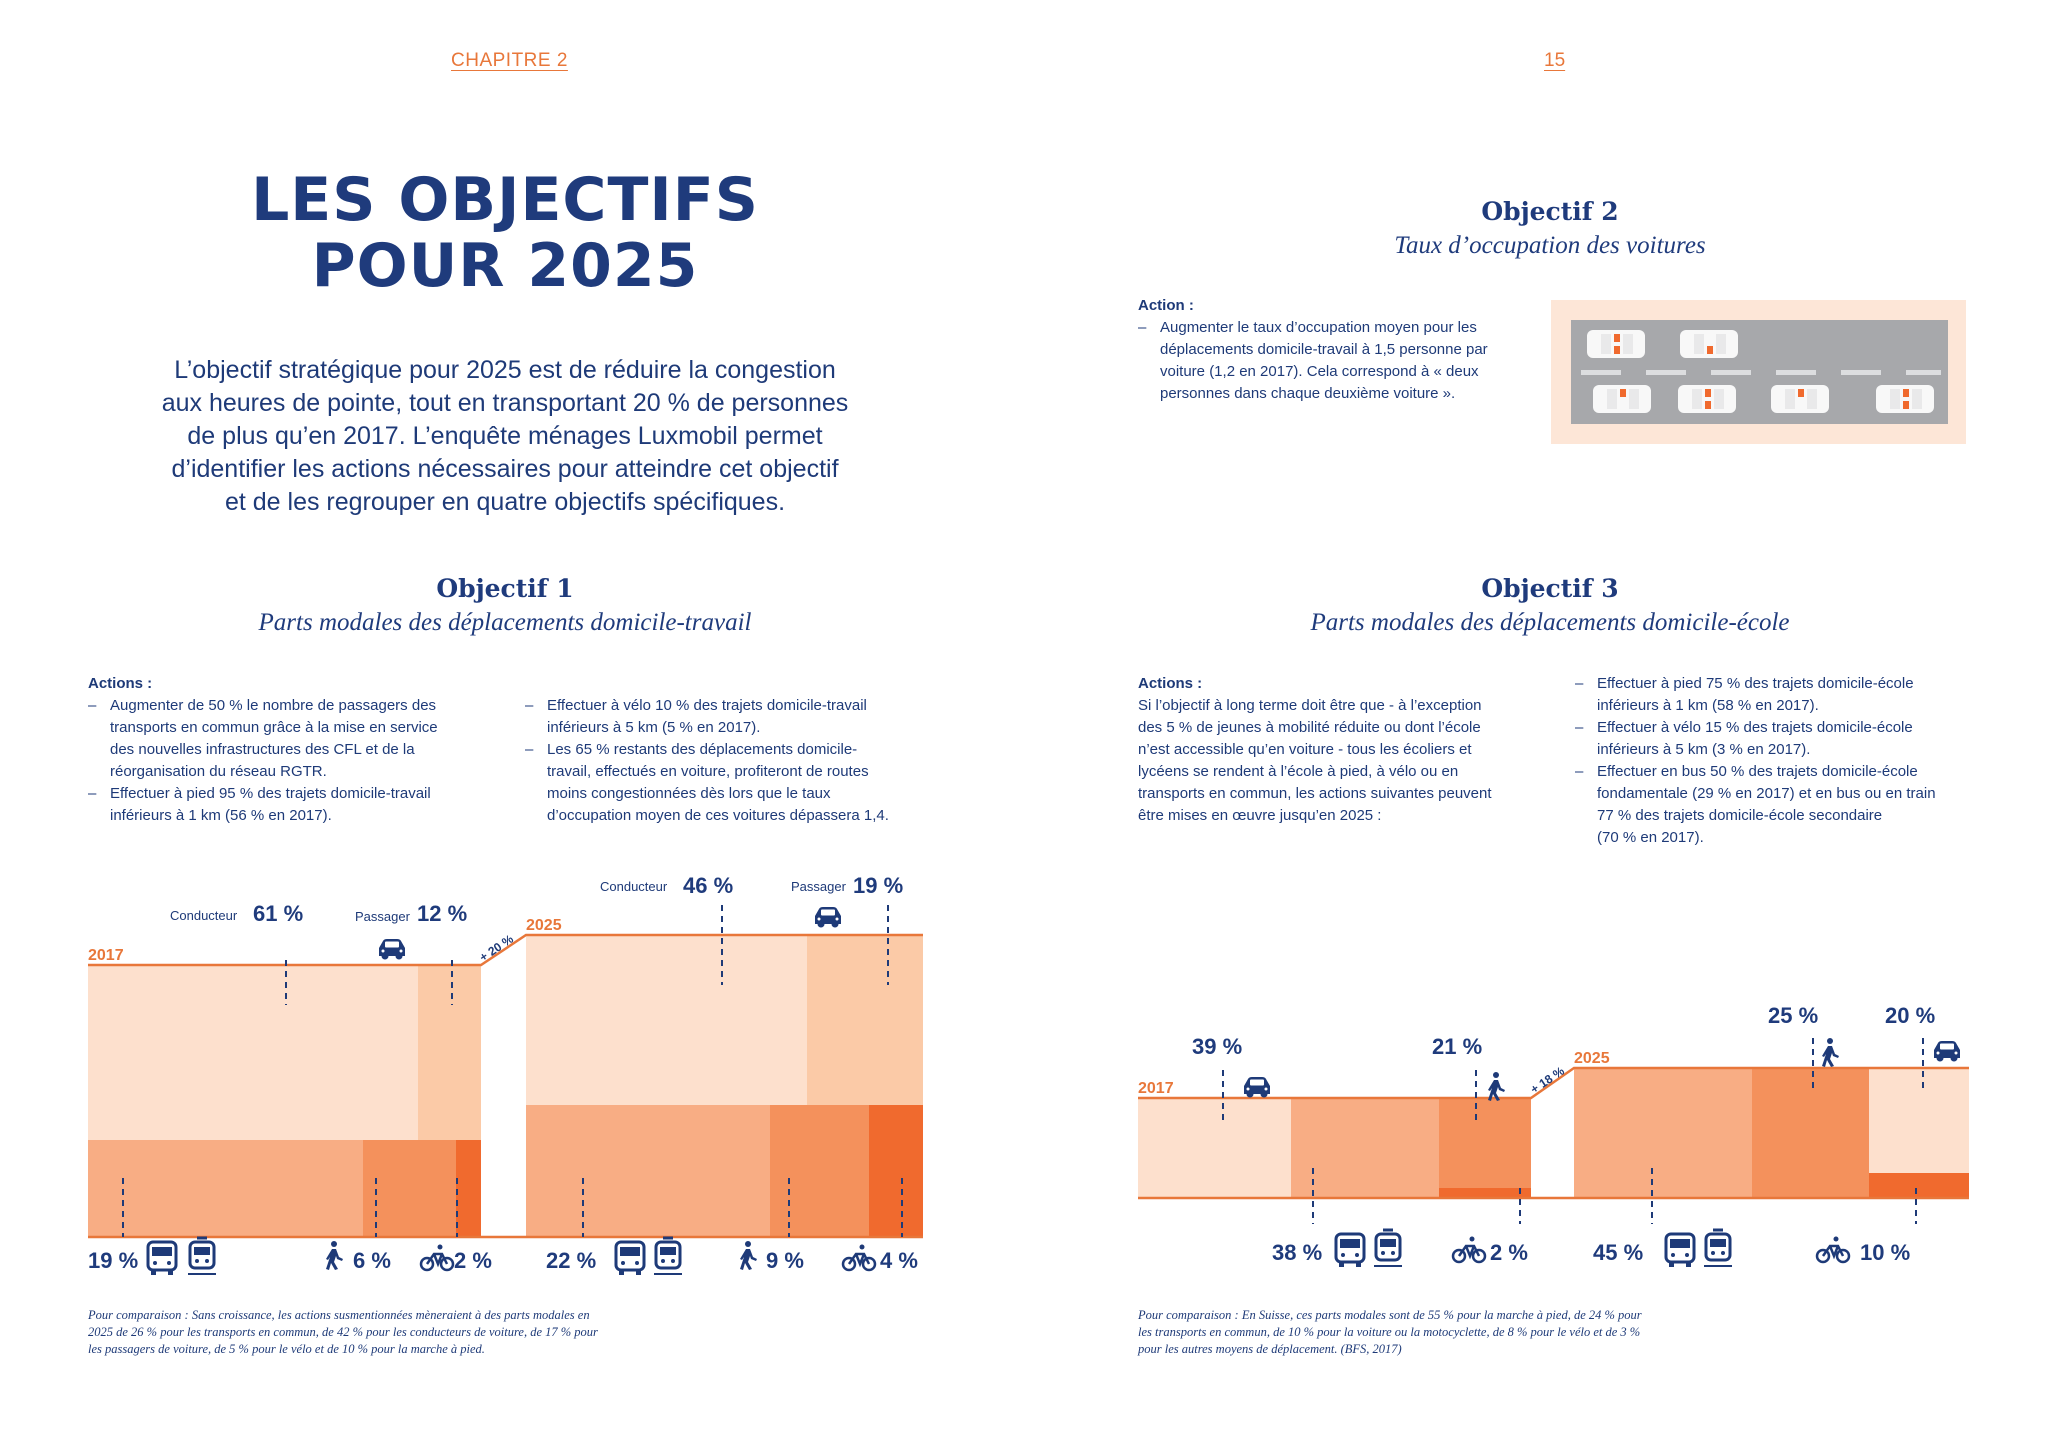 Image resolution: width=2048 pixels, height=1439 pixels. I want to click on objectif1-actions-label: Actions :, so click(120, 683).